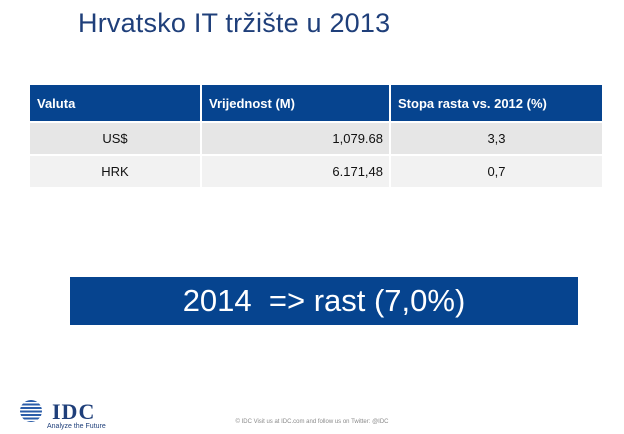 The image size is (624, 434). I want to click on column-header-growth: Stopa rasta vs. 2012 (%), so click(496, 103).